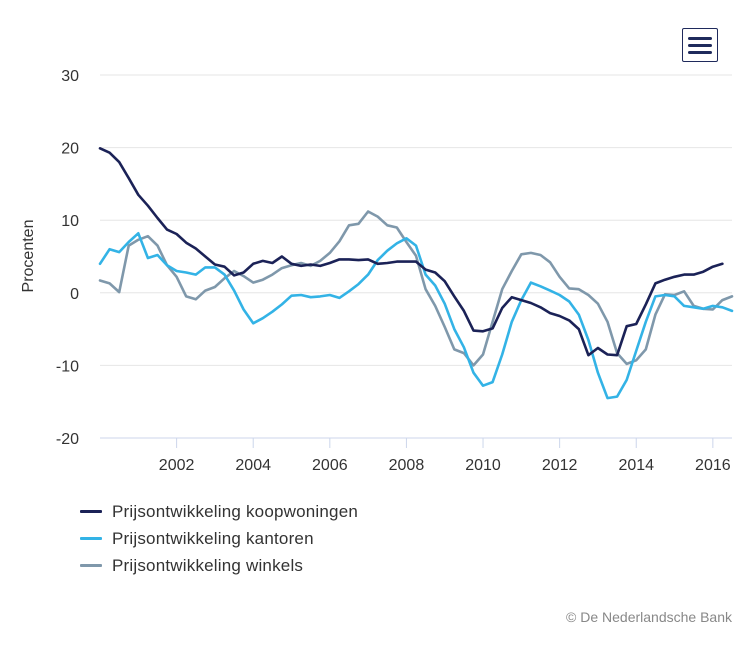  I want to click on y-axis-label: Procenten, so click(28, 256).